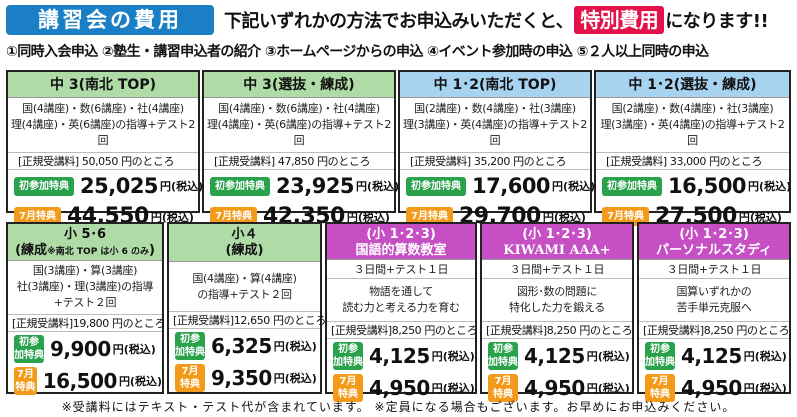  I want to click on course-description-line: +テスト２回, so click(85, 302).